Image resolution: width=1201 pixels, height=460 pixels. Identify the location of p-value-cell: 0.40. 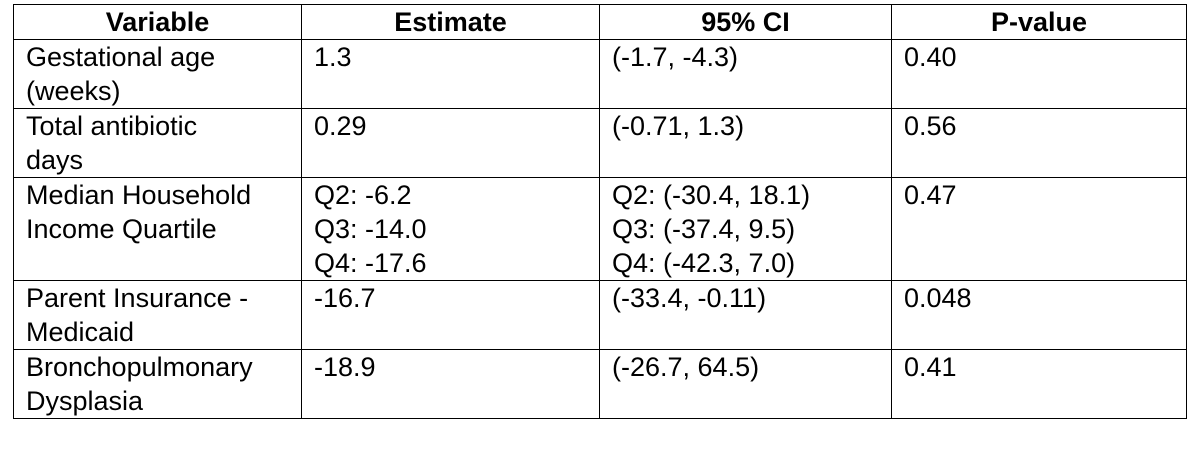
(1039, 74).